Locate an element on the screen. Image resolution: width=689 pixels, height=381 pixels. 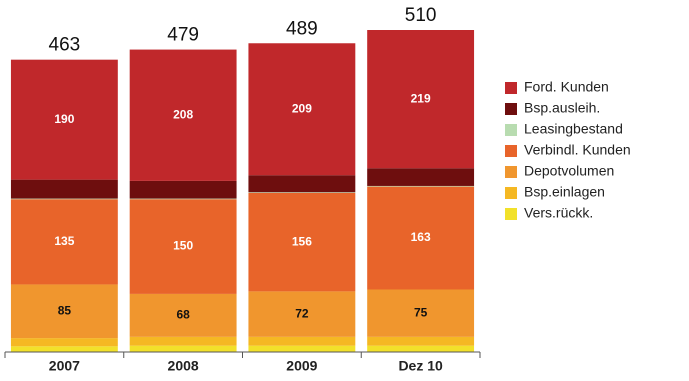
x-tick-label: 2007 is located at coordinates (64, 366).